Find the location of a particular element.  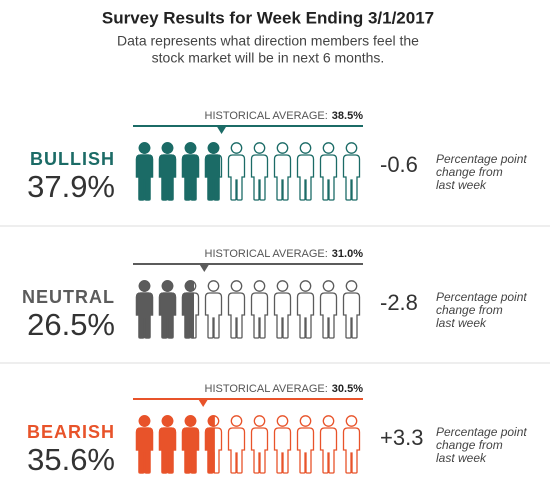

value-label: 35.6% is located at coordinates (71, 459).